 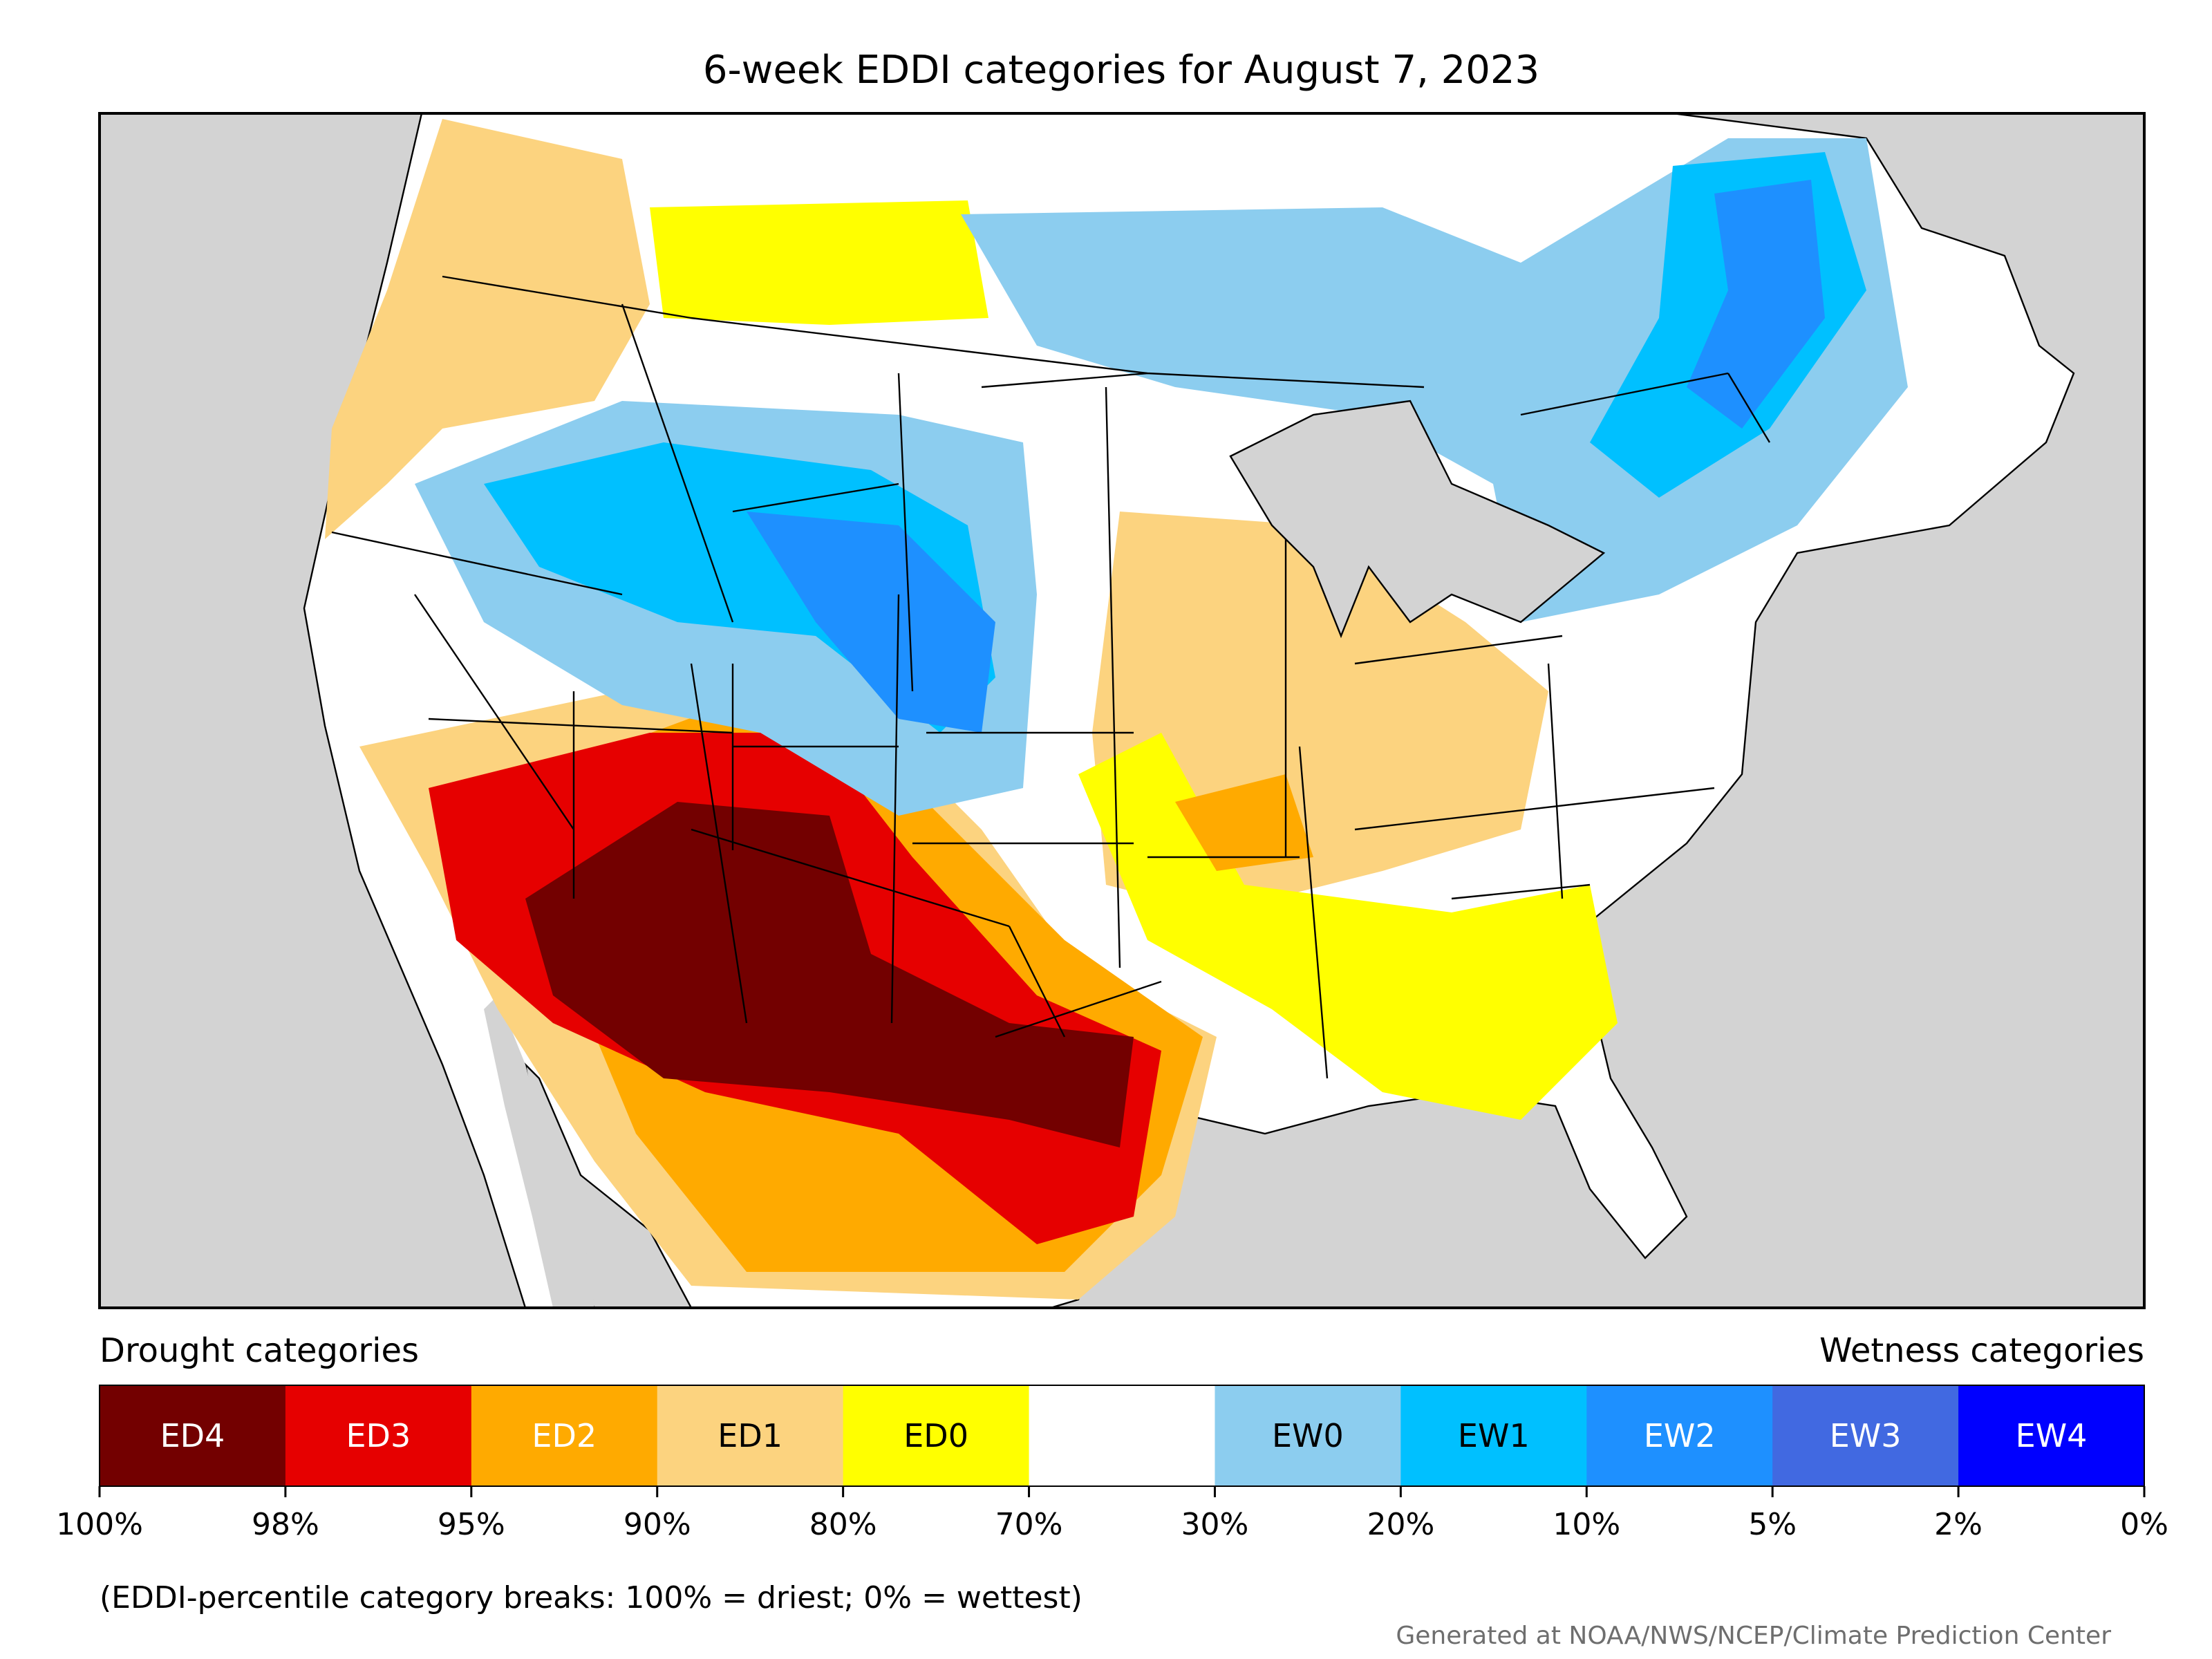 I want to click on legend-category-label: ED1, so click(x=750, y=1436).